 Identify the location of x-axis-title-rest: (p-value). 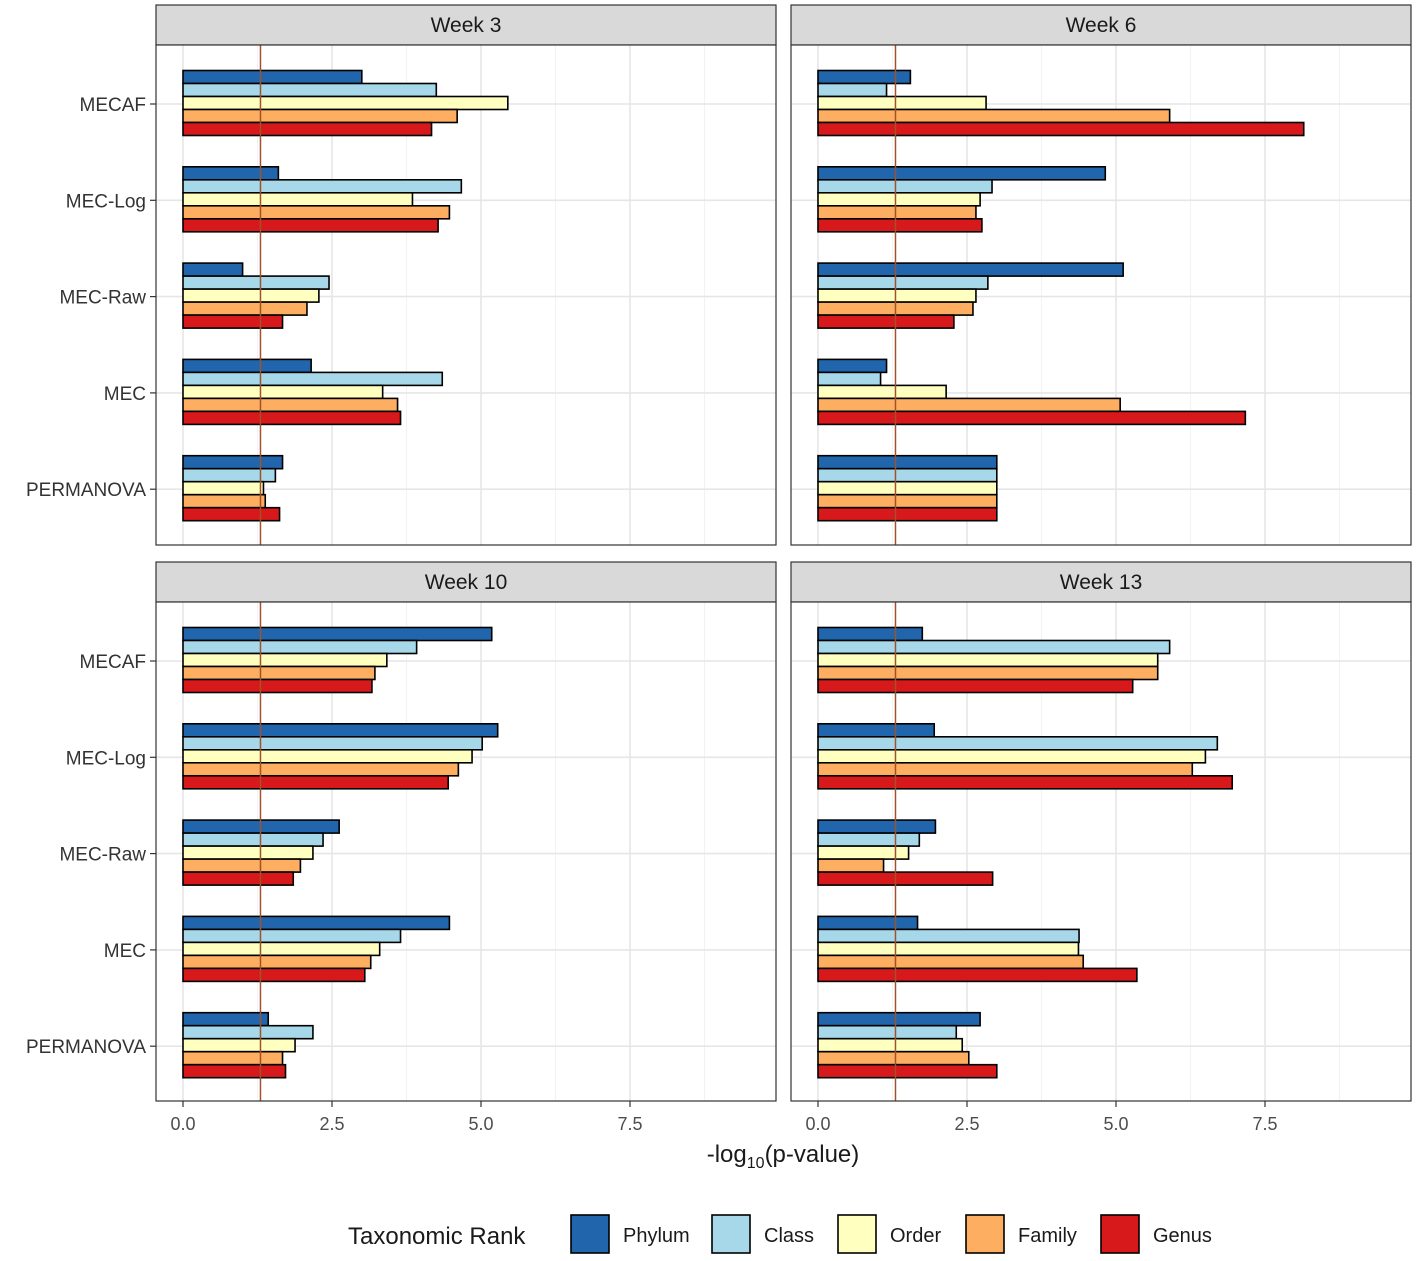
(812, 1154).